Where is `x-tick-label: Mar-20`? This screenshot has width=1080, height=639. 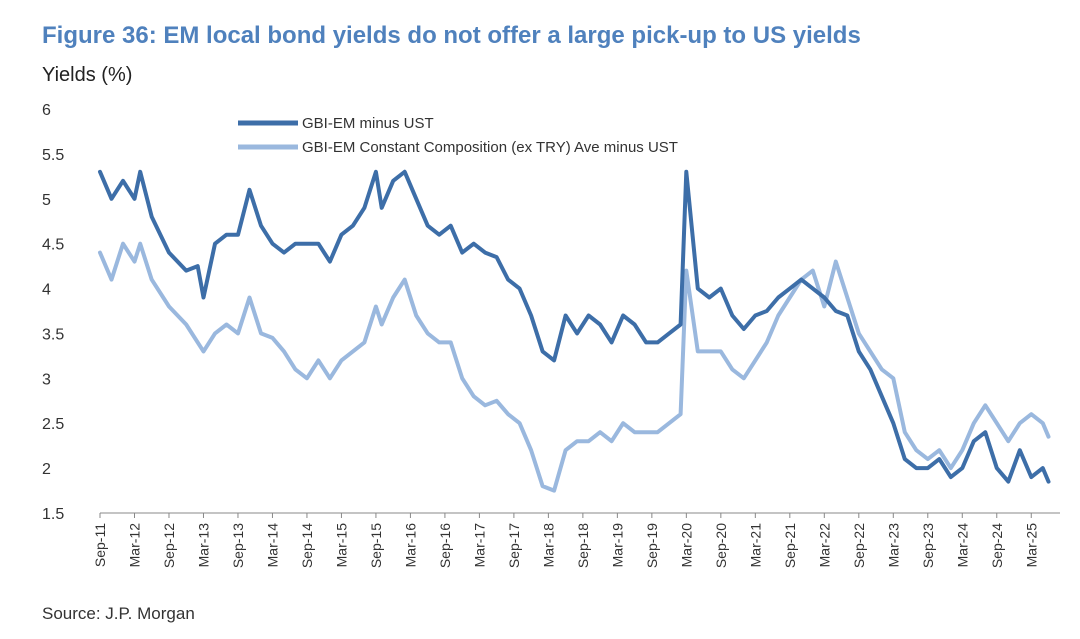 x-tick-label: Mar-20 is located at coordinates (686, 545).